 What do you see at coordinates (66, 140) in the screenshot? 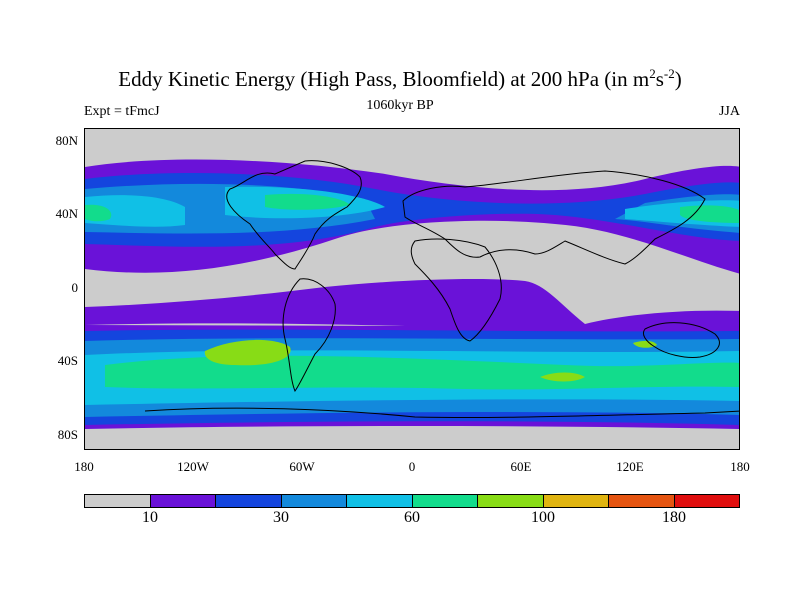
I see `y-tick-label: 80N` at bounding box center [66, 140].